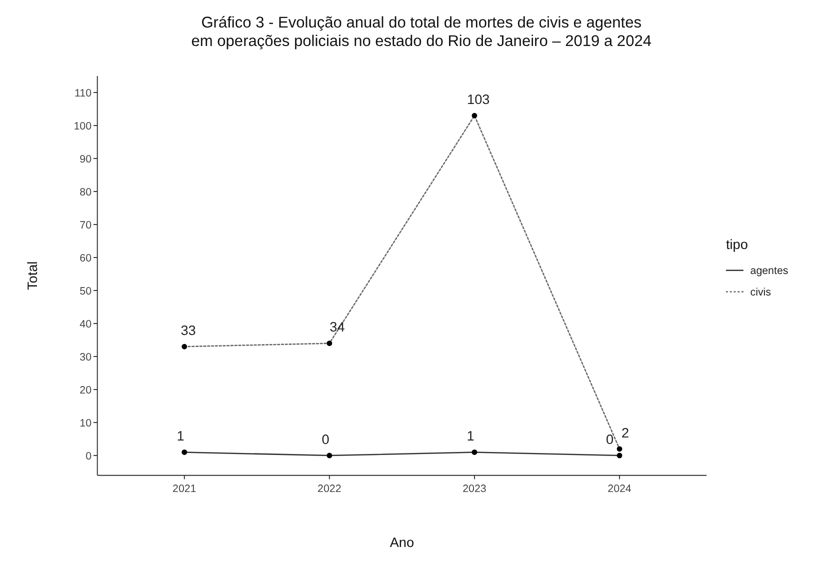 This screenshot has height=563, width=835. I want to click on data-label: 103, so click(478, 99).